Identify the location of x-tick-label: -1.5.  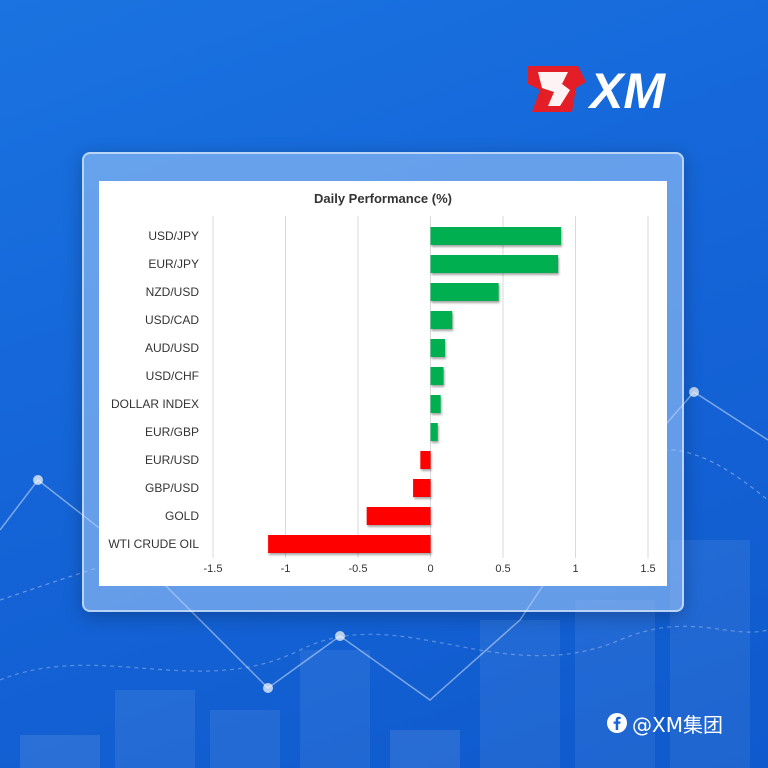
(213, 569).